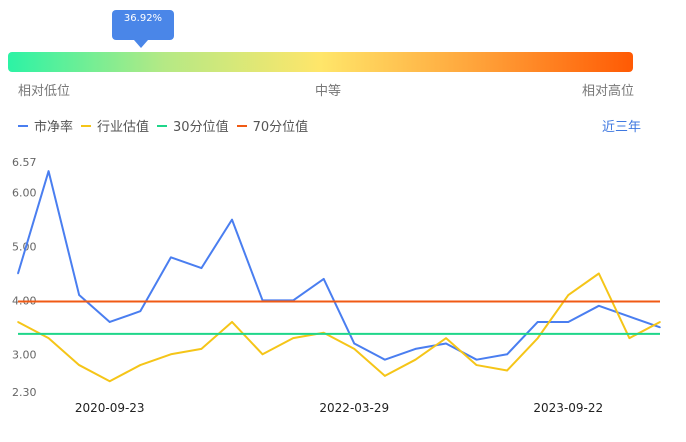 This screenshot has width=686, height=442. I want to click on legend-swatch-p30, so click(162, 125).